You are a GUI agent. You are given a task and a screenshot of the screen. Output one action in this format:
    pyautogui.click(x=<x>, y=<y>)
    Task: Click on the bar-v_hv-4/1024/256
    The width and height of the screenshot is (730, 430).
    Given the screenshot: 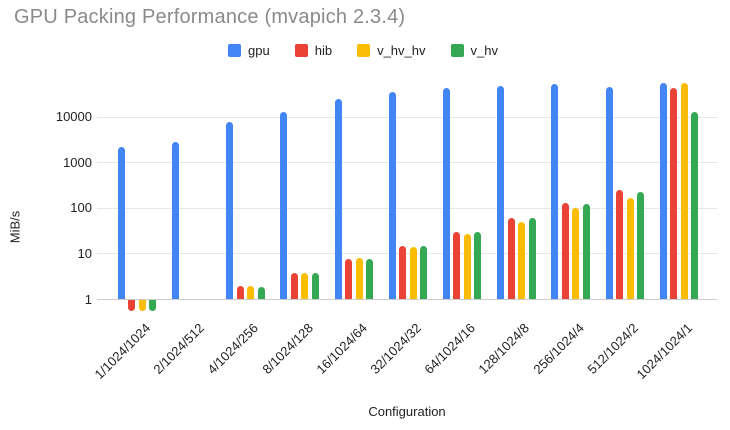 What is the action you would take?
    pyautogui.click(x=261, y=293)
    